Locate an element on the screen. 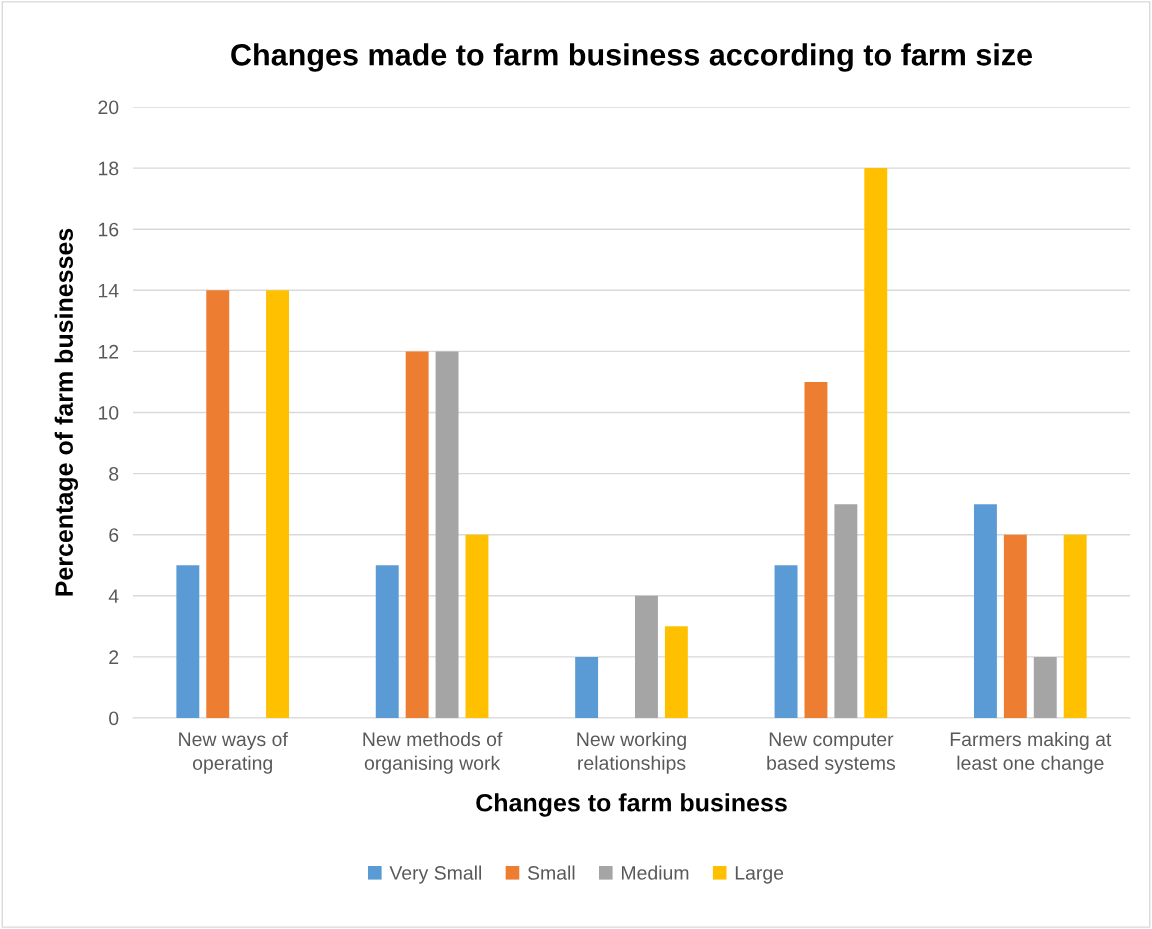  chart-title: Changes made to farm business according to farm size is located at coordinates (632, 57).